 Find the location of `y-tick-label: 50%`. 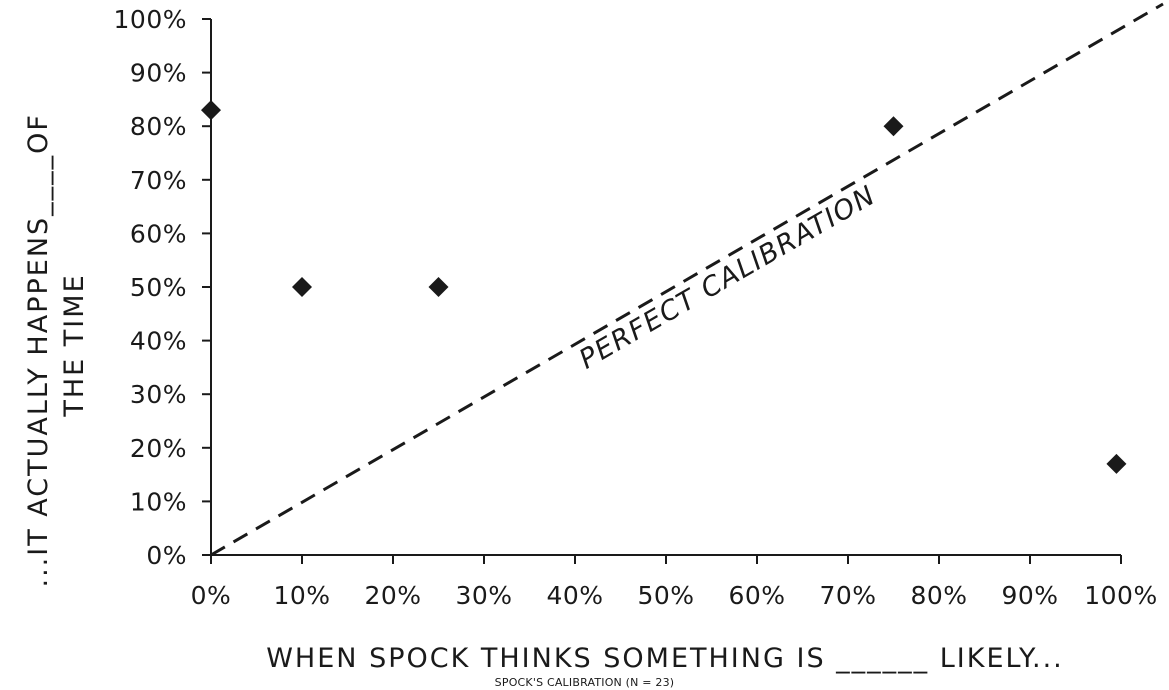

y-tick-label: 50% is located at coordinates (158, 287).